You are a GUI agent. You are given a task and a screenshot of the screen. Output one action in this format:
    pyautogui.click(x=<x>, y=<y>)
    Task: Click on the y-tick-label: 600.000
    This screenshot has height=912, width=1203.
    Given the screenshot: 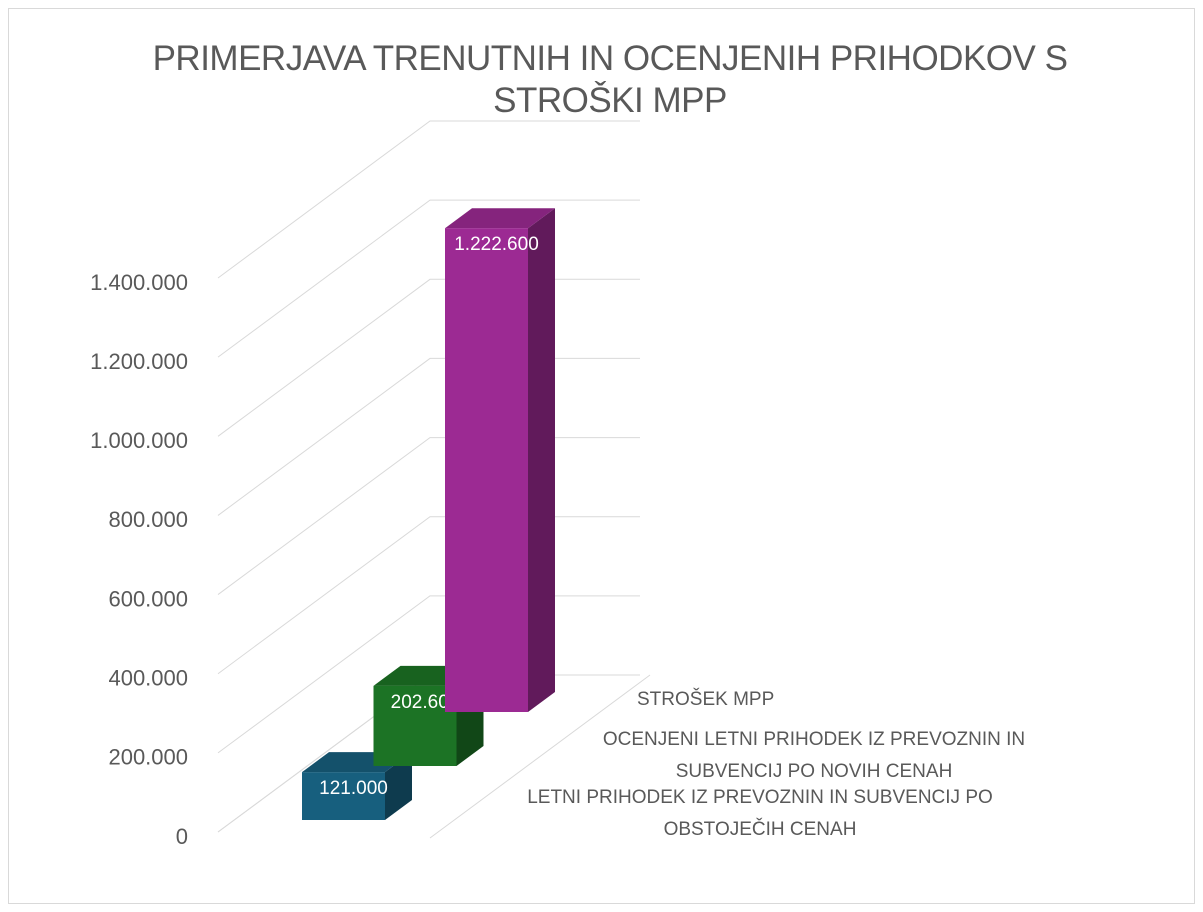 What is the action you would take?
    pyautogui.click(x=148, y=598)
    